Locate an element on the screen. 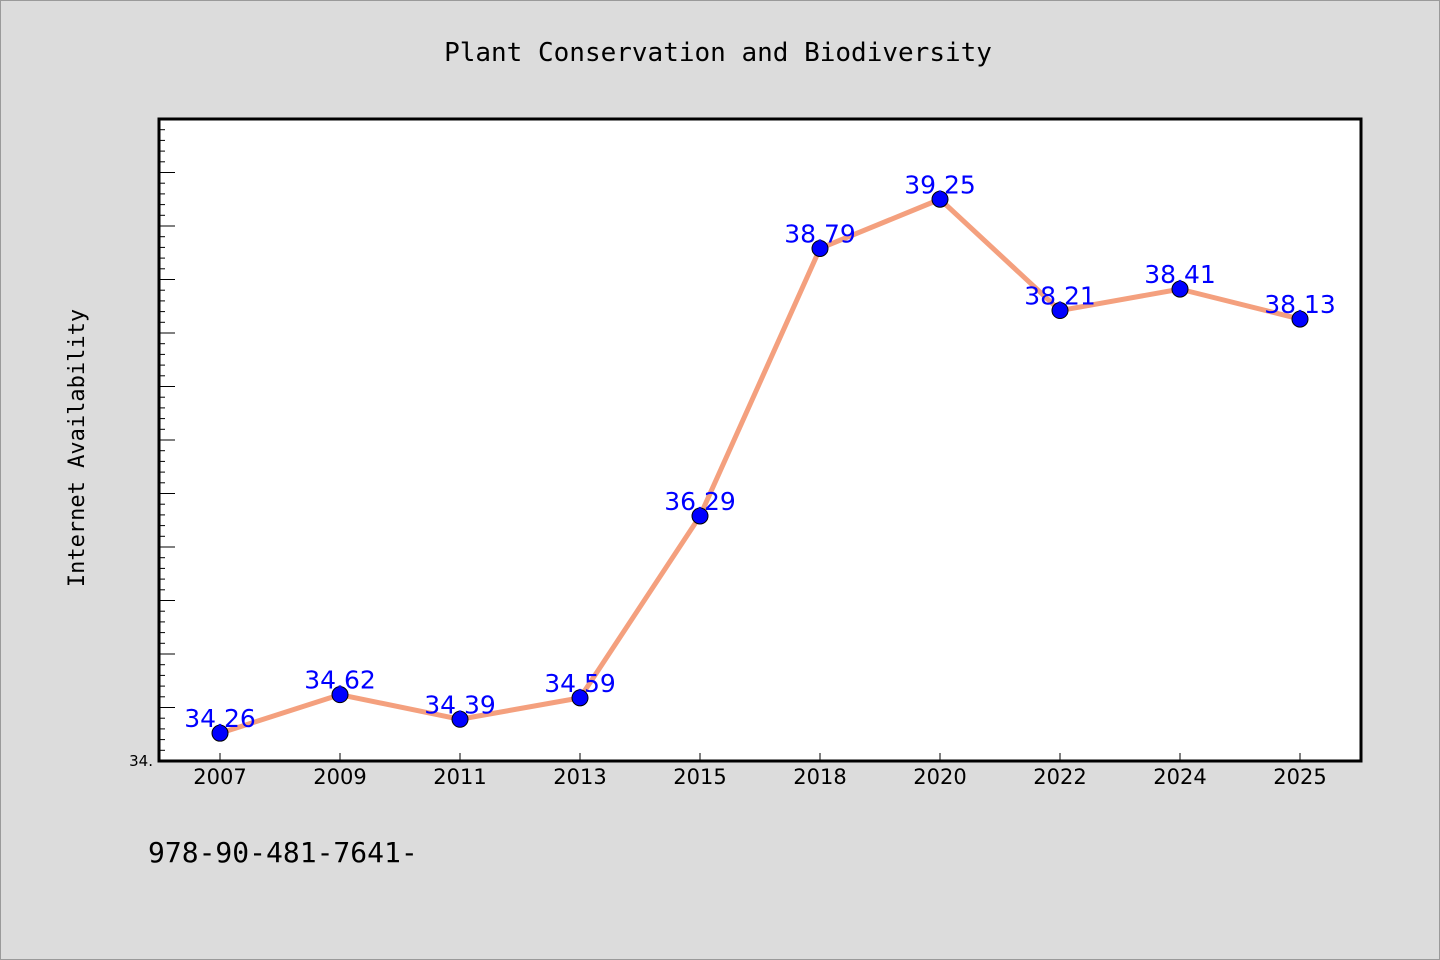 The image size is (1440, 960). y-axis-label: Internet Availability is located at coordinates (77, 448).